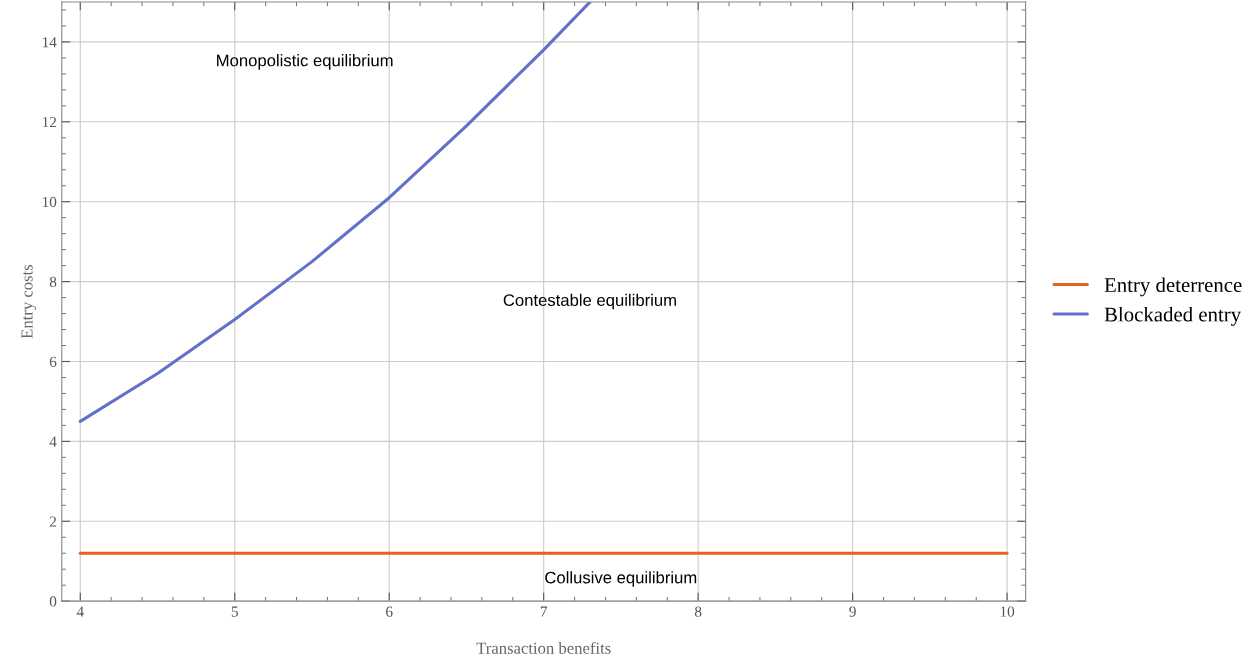 The width and height of the screenshot is (1260, 657). Describe the element at coordinates (234, 611) in the screenshot. I see `x-tick-label: 5` at that location.